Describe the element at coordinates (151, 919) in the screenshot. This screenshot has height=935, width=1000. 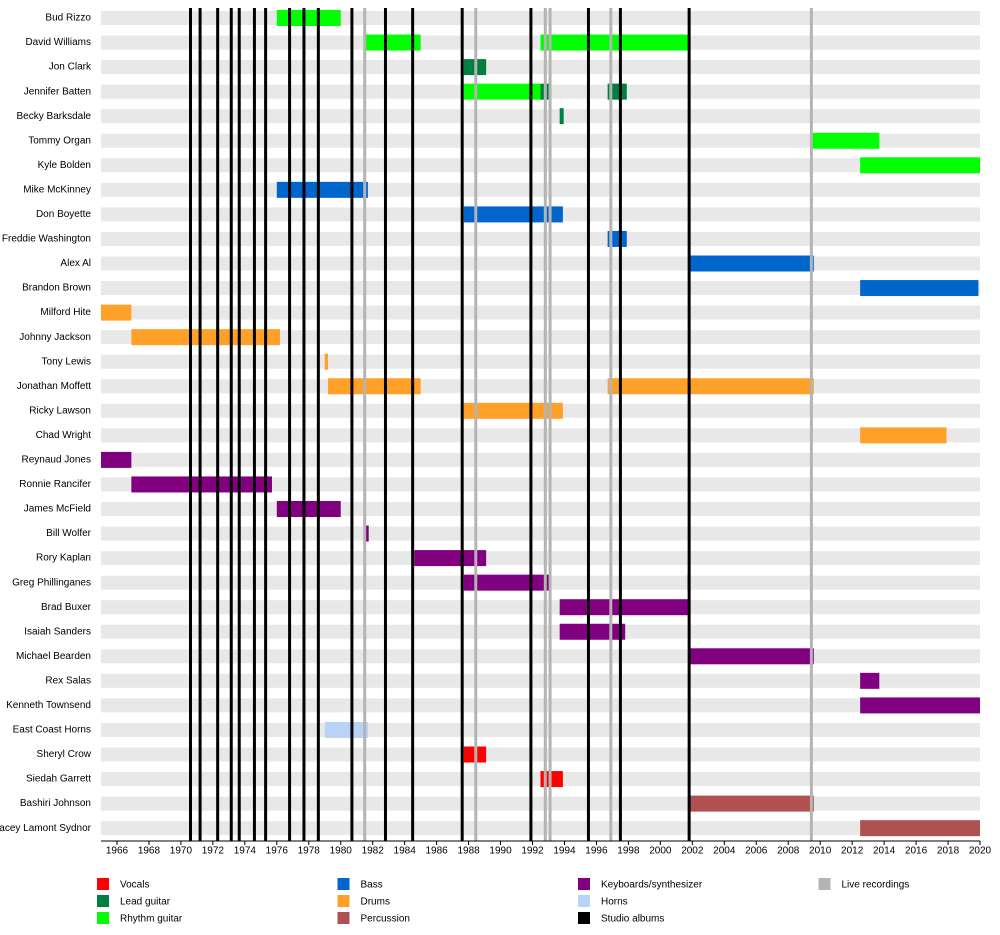
I see `legend-label: Rhythm guitar` at that location.